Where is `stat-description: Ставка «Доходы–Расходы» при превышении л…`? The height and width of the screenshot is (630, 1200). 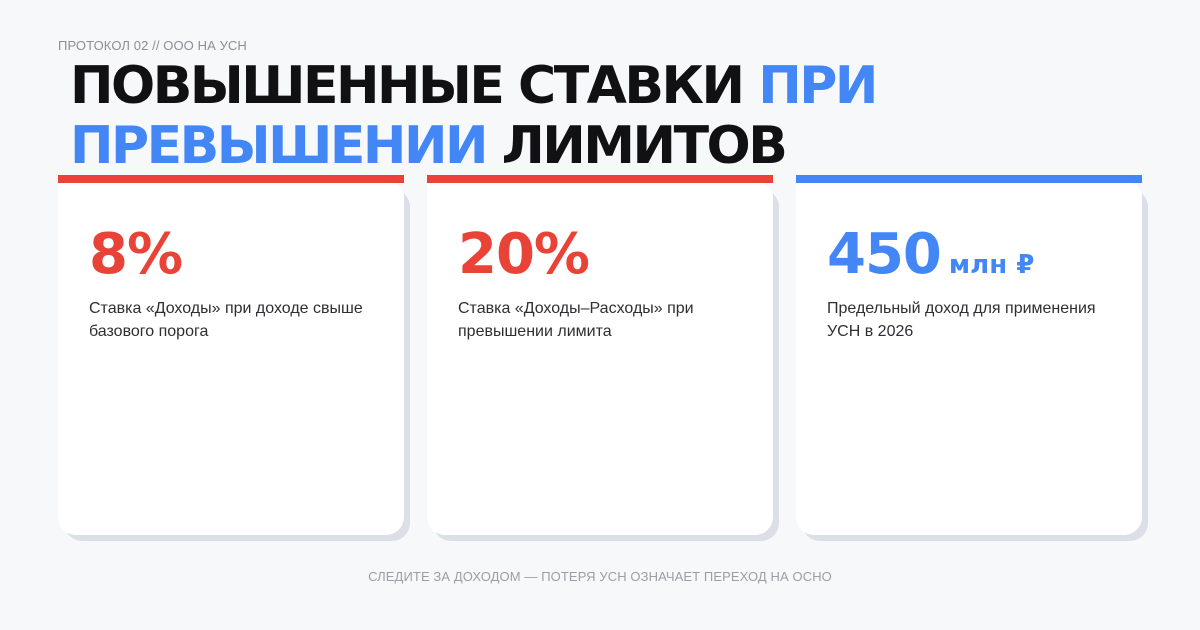 stat-description: Ставка «Доходы–Расходы» при превышении л… is located at coordinates (576, 320).